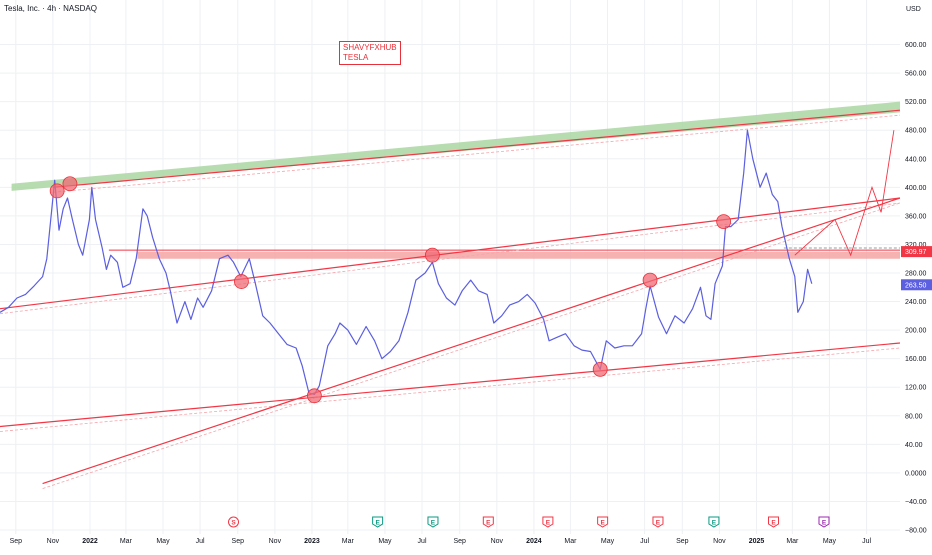 This screenshot has height=555, width=932. Describe the element at coordinates (916, 159) in the screenshot. I see `y-tick-label: 440.00` at that location.